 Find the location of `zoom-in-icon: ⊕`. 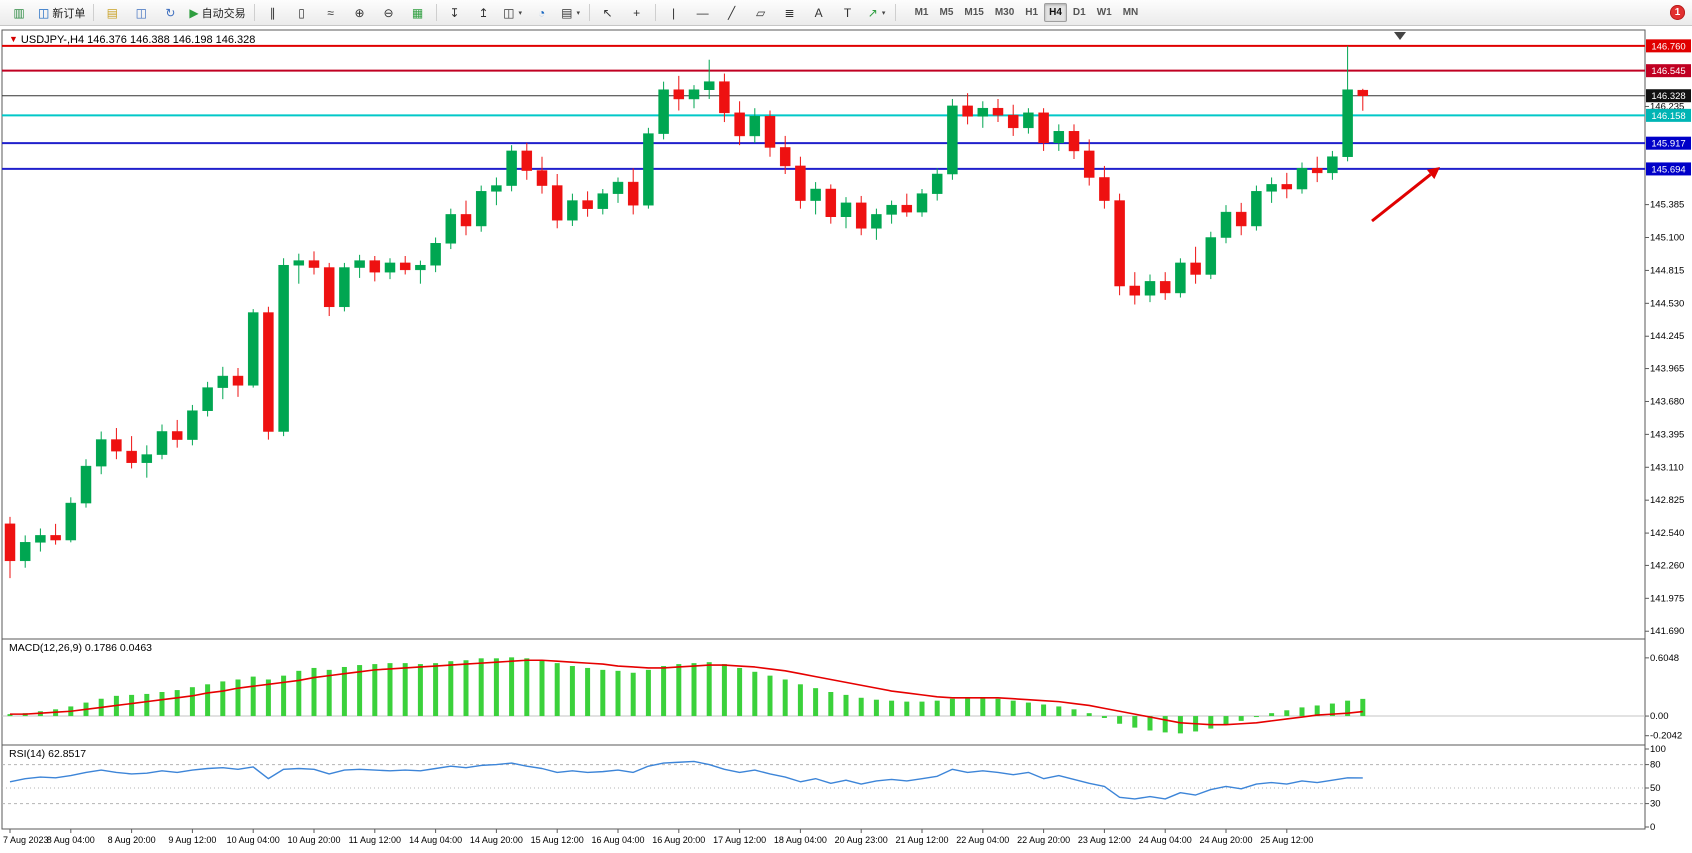

zoom-in-icon: ⊕ is located at coordinates (359, 12).